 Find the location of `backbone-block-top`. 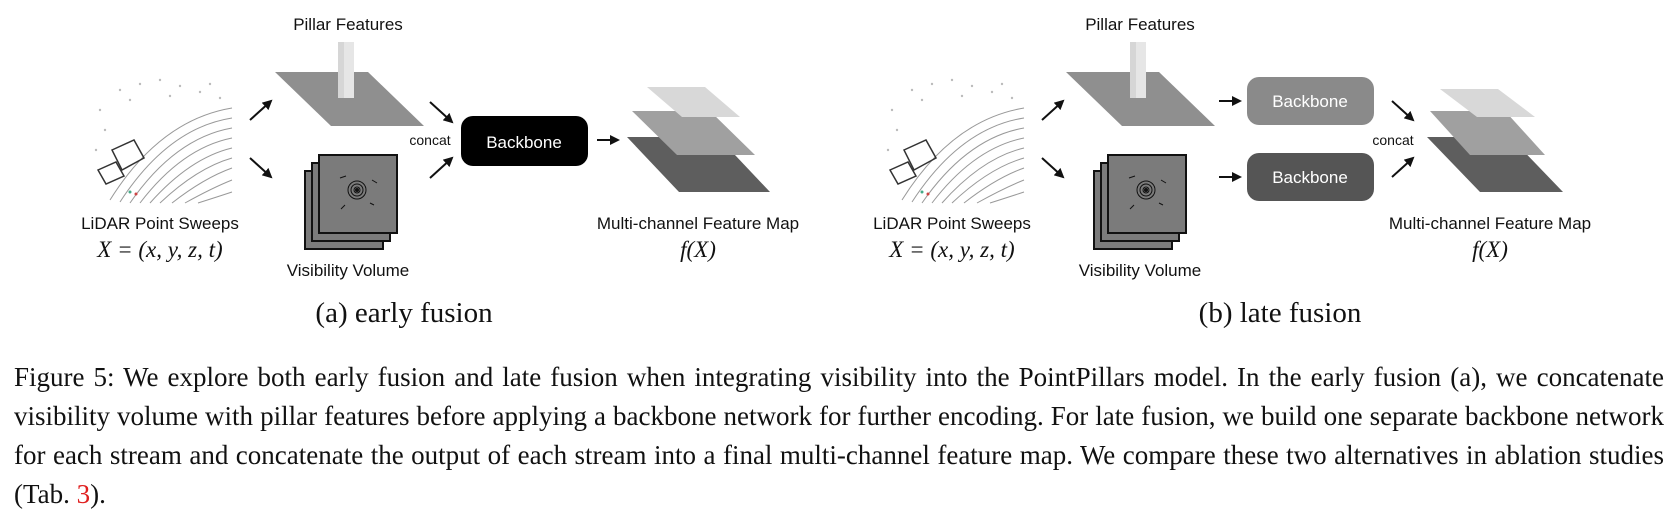

backbone-block-top is located at coordinates (1310, 101).